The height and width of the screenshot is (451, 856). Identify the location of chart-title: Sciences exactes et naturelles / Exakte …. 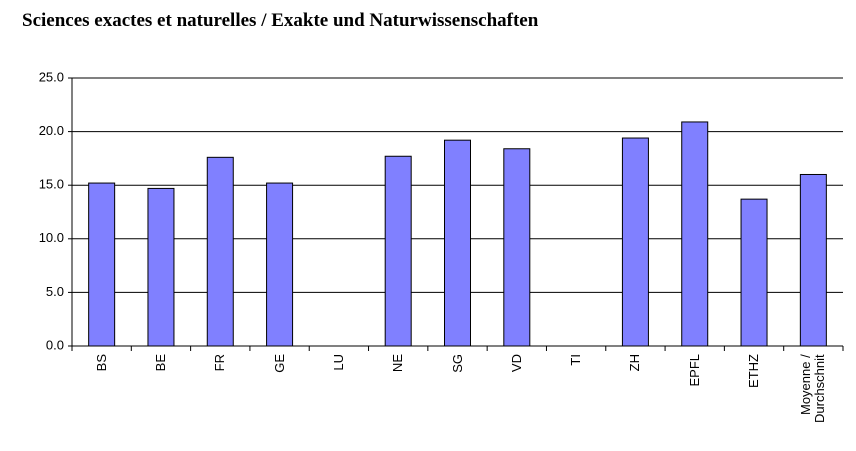
(280, 20).